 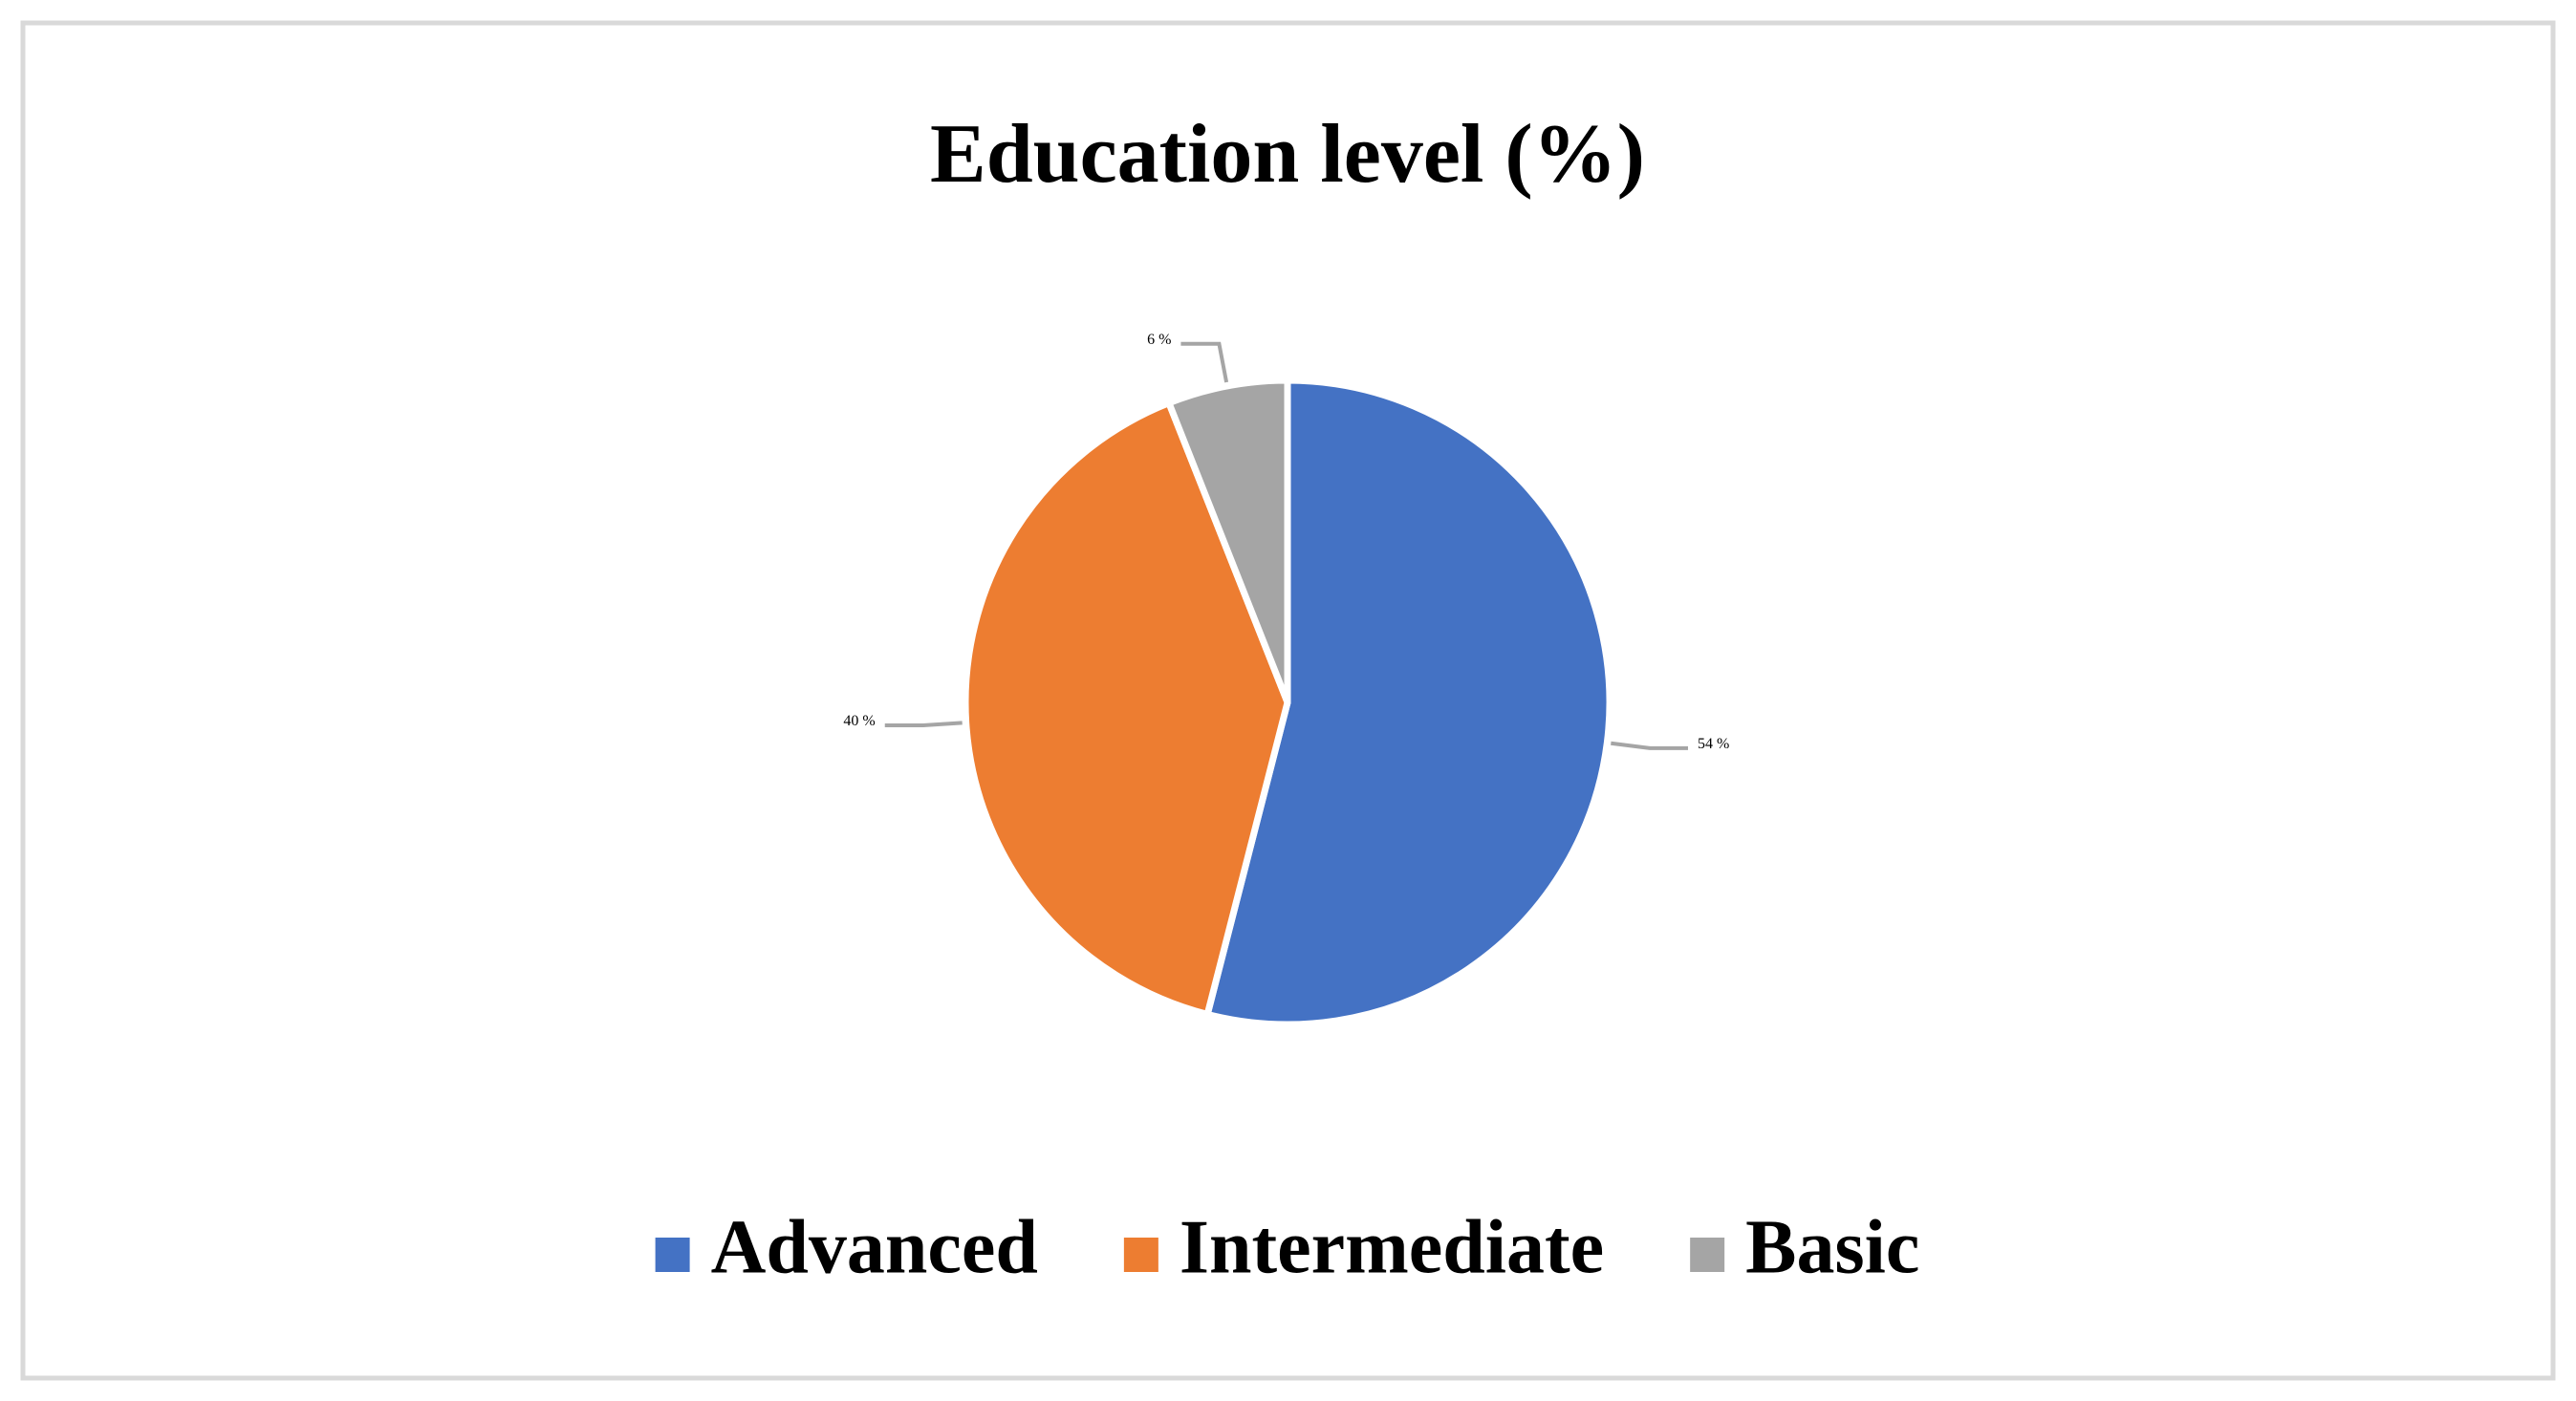 What do you see at coordinates (1713, 744) in the screenshot?
I see `data-label: 54 %` at bounding box center [1713, 744].